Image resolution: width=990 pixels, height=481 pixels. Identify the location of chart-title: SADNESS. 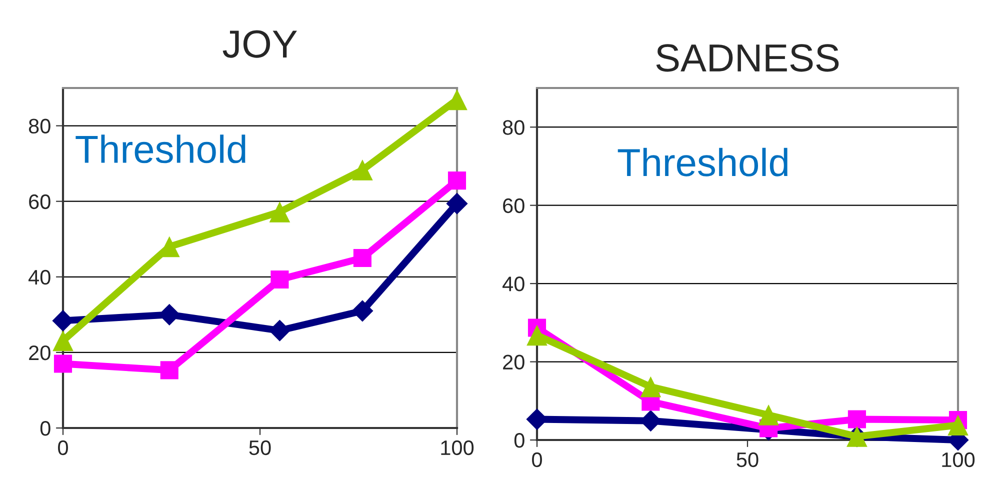
(747, 58).